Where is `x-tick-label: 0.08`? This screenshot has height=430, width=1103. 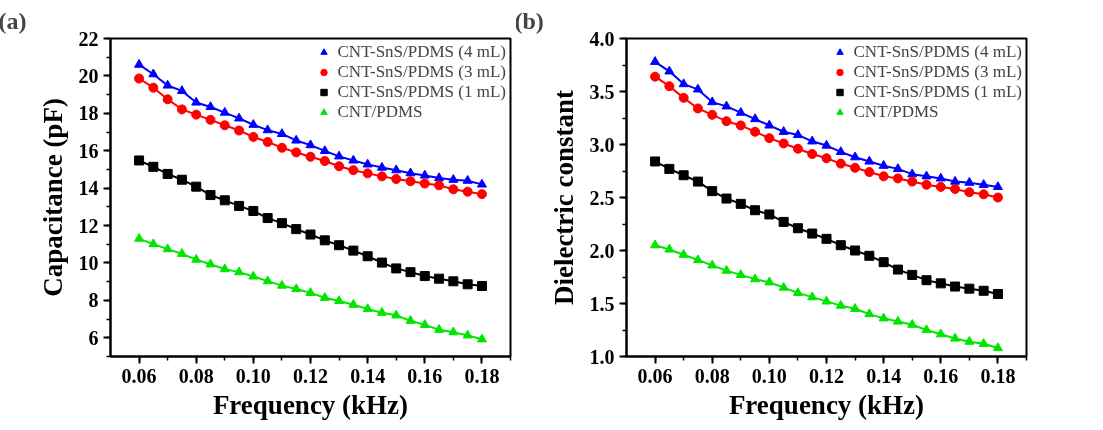 x-tick-label: 0.08 is located at coordinates (196, 375).